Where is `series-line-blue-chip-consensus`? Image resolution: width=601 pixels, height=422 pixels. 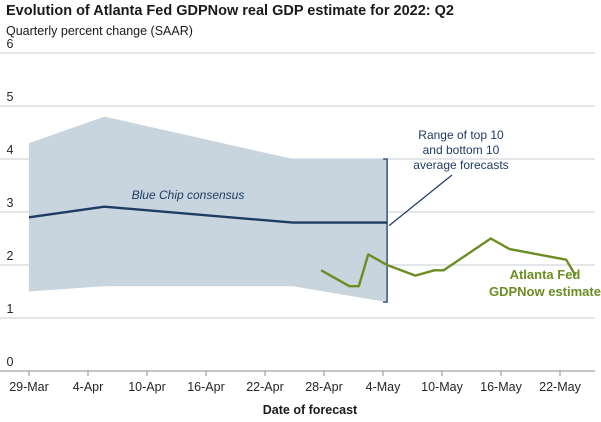 series-line-blue-chip-consensus is located at coordinates (208, 214).